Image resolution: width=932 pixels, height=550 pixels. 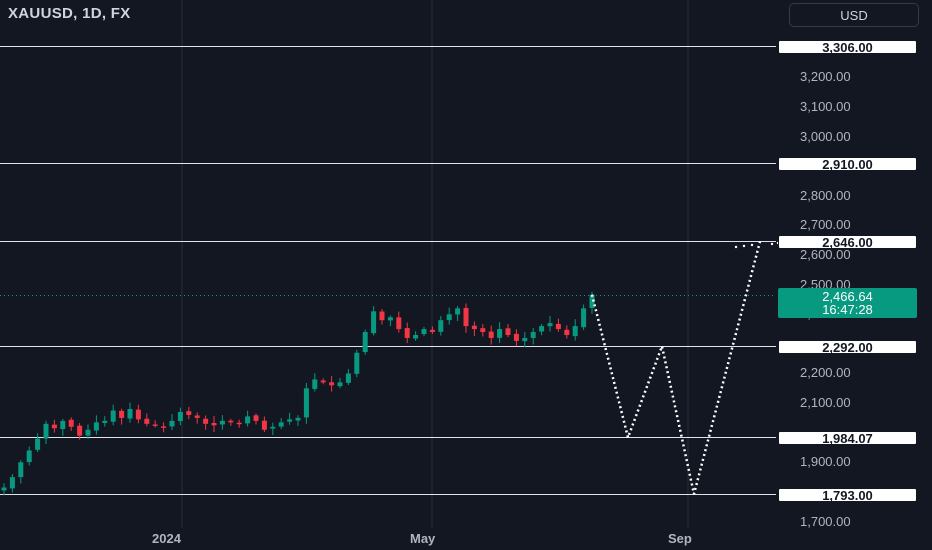 I want to click on price-axis-tick: 3,200.00, so click(x=825, y=77).